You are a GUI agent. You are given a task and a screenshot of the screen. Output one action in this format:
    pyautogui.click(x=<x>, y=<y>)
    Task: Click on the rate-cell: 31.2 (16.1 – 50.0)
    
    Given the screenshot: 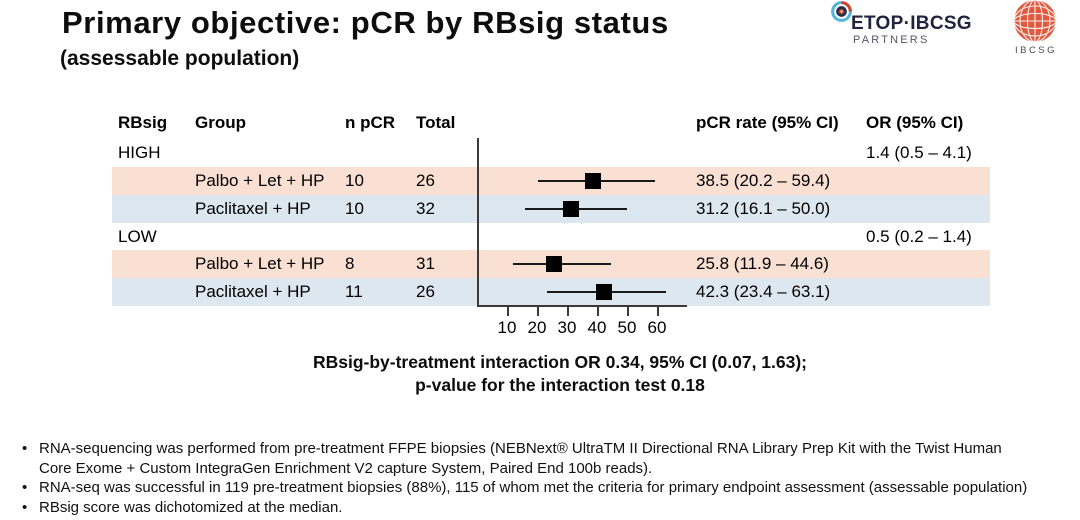 What is the action you would take?
    pyautogui.click(x=763, y=208)
    